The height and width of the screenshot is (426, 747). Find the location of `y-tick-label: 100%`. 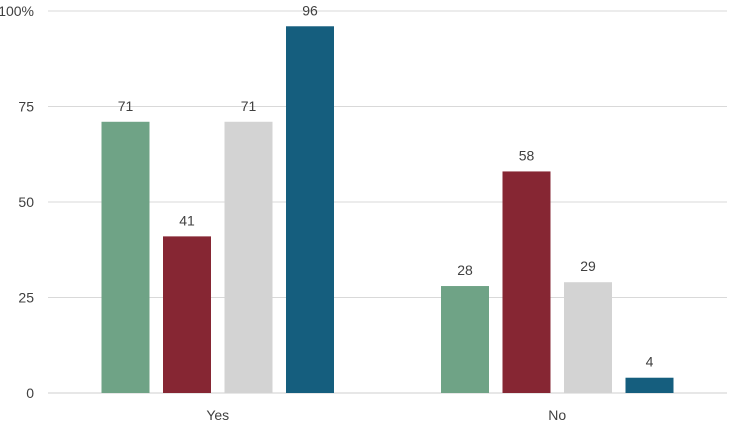

y-tick-label: 100% is located at coordinates (17, 11).